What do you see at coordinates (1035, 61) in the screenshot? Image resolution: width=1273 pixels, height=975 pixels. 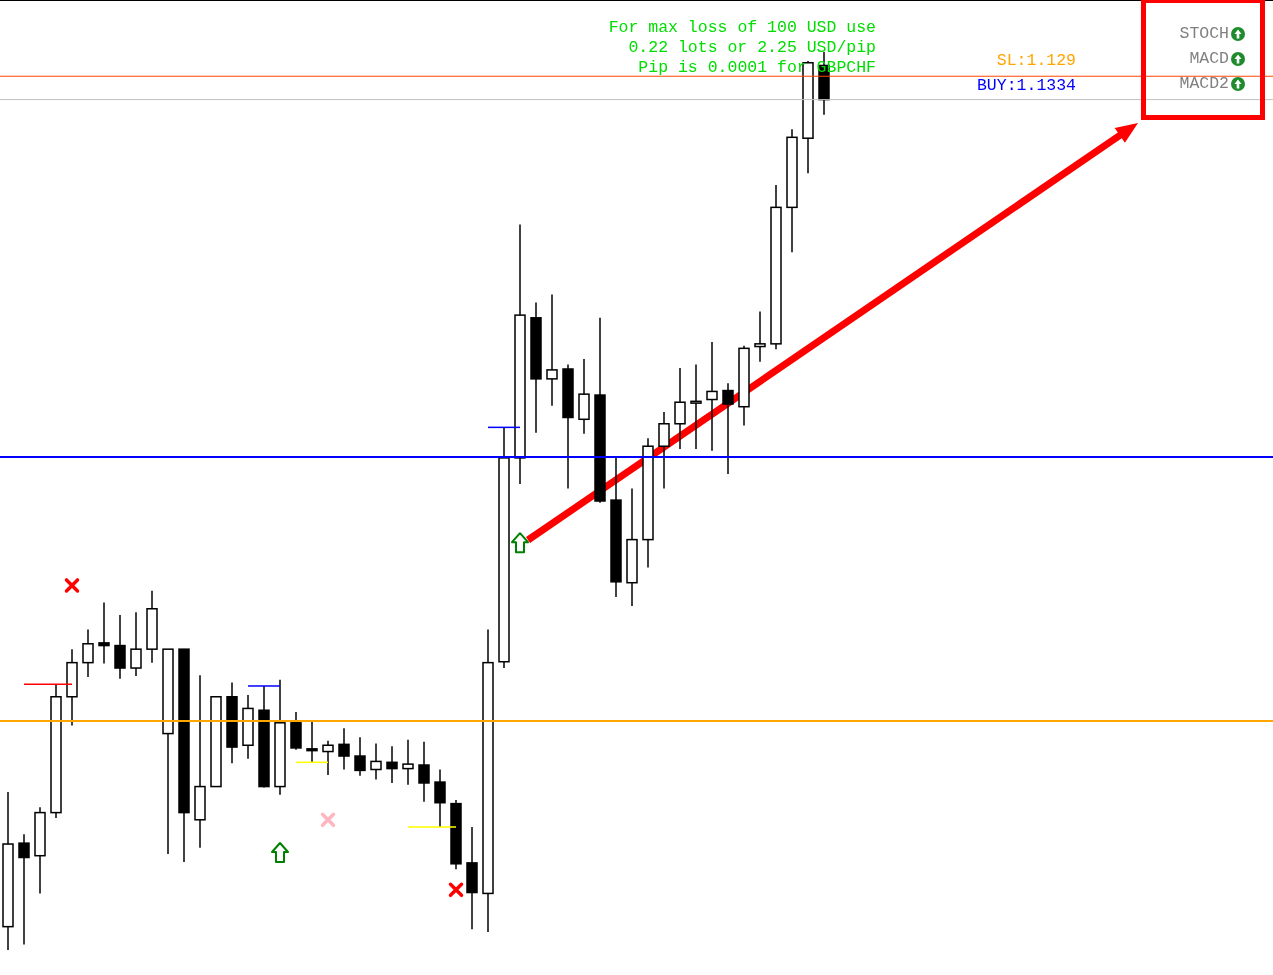 I see `text: SL:1.129` at bounding box center [1035, 61].